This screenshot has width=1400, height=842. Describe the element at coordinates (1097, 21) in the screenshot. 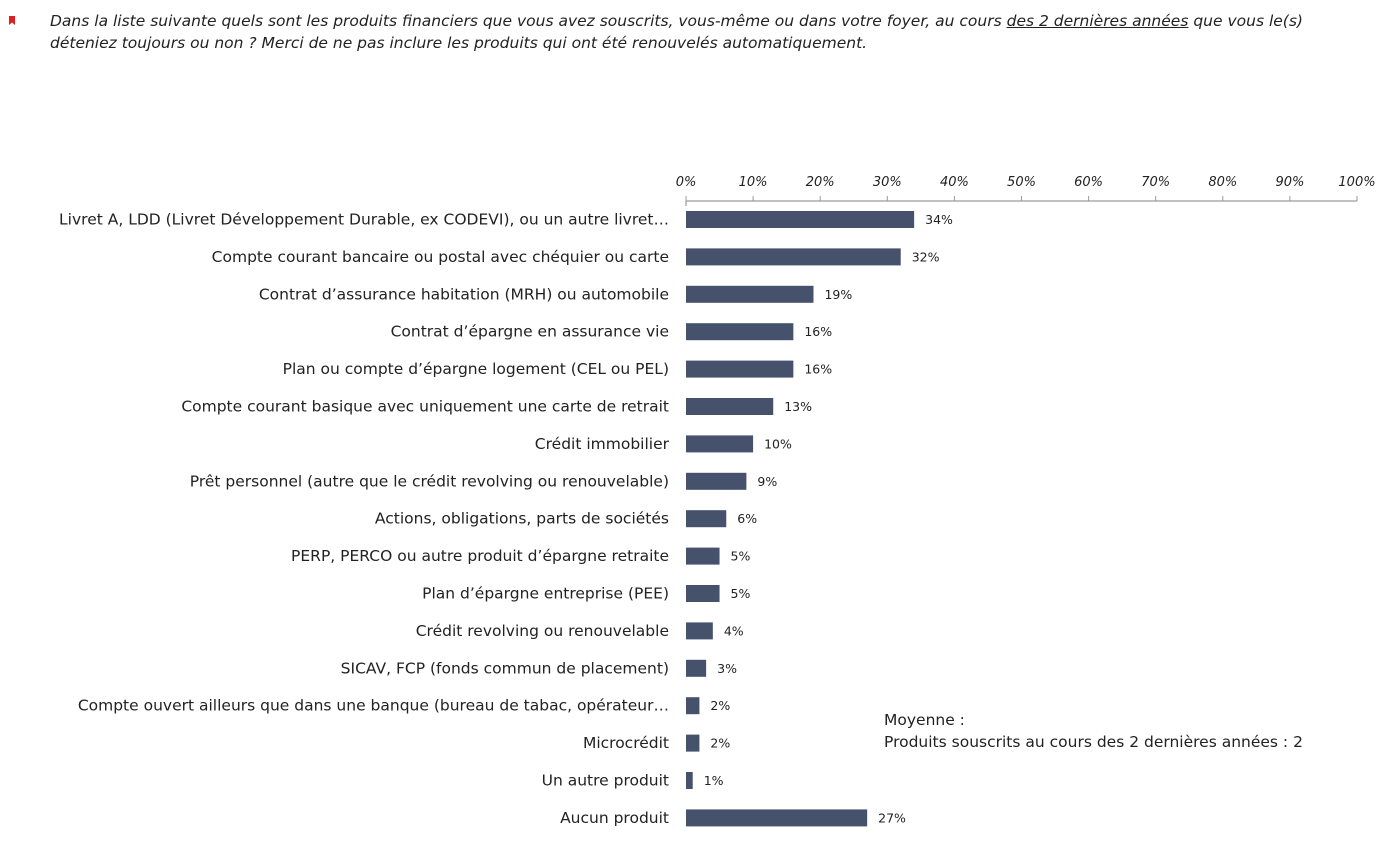

I see `question-underlined: des 2 dernières années` at that location.